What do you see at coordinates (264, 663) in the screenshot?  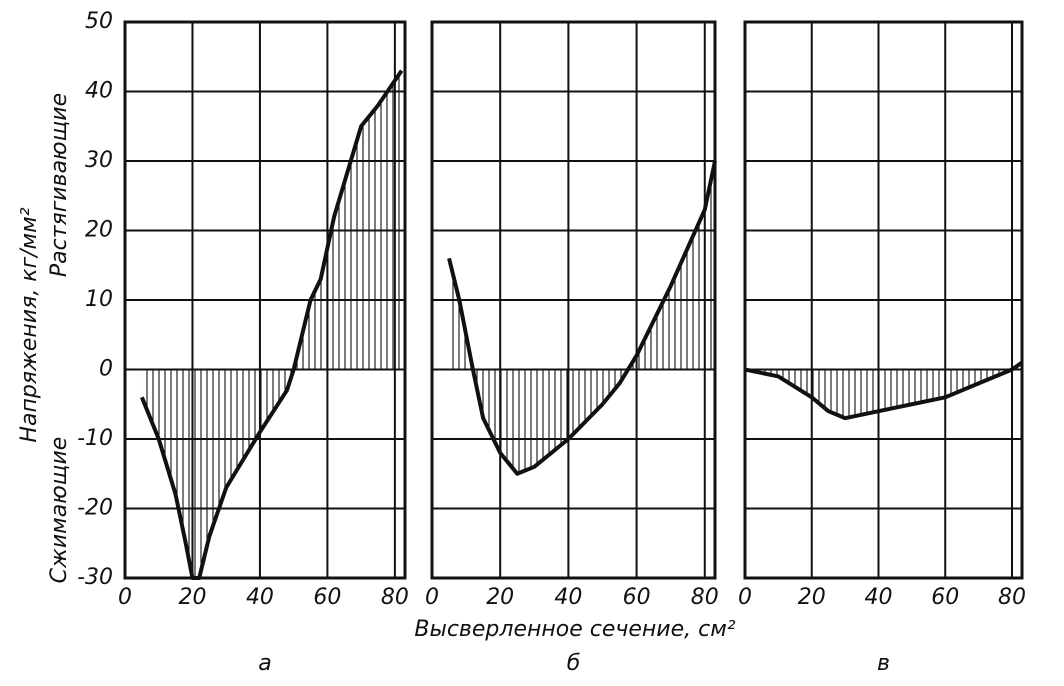 I see `panel-label: а` at bounding box center [264, 663].